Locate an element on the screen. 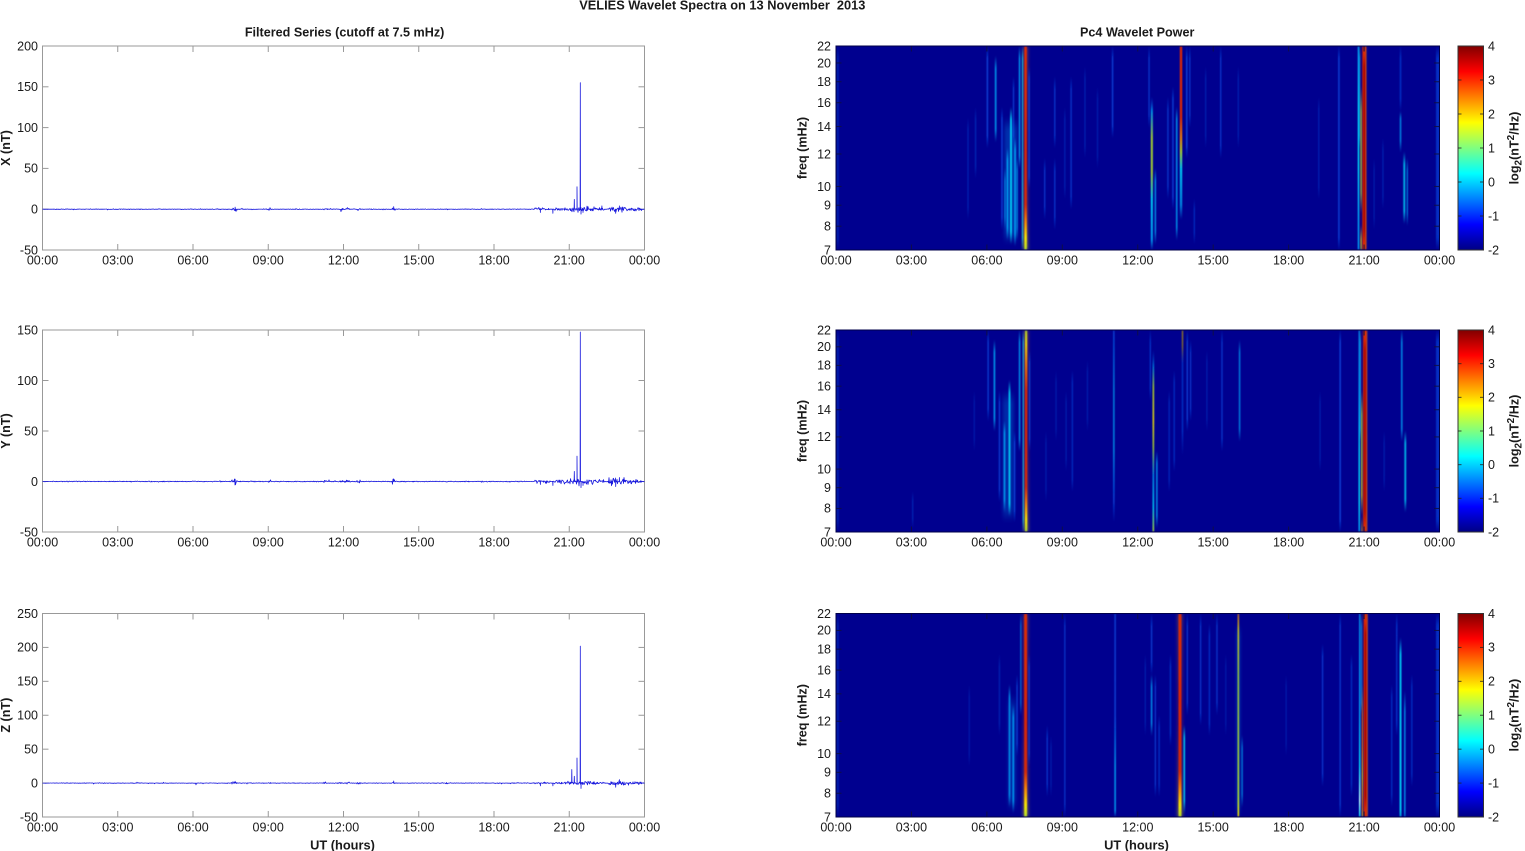 The image size is (1525, 851). svg-text: 7 is located at coordinates (827, 817).